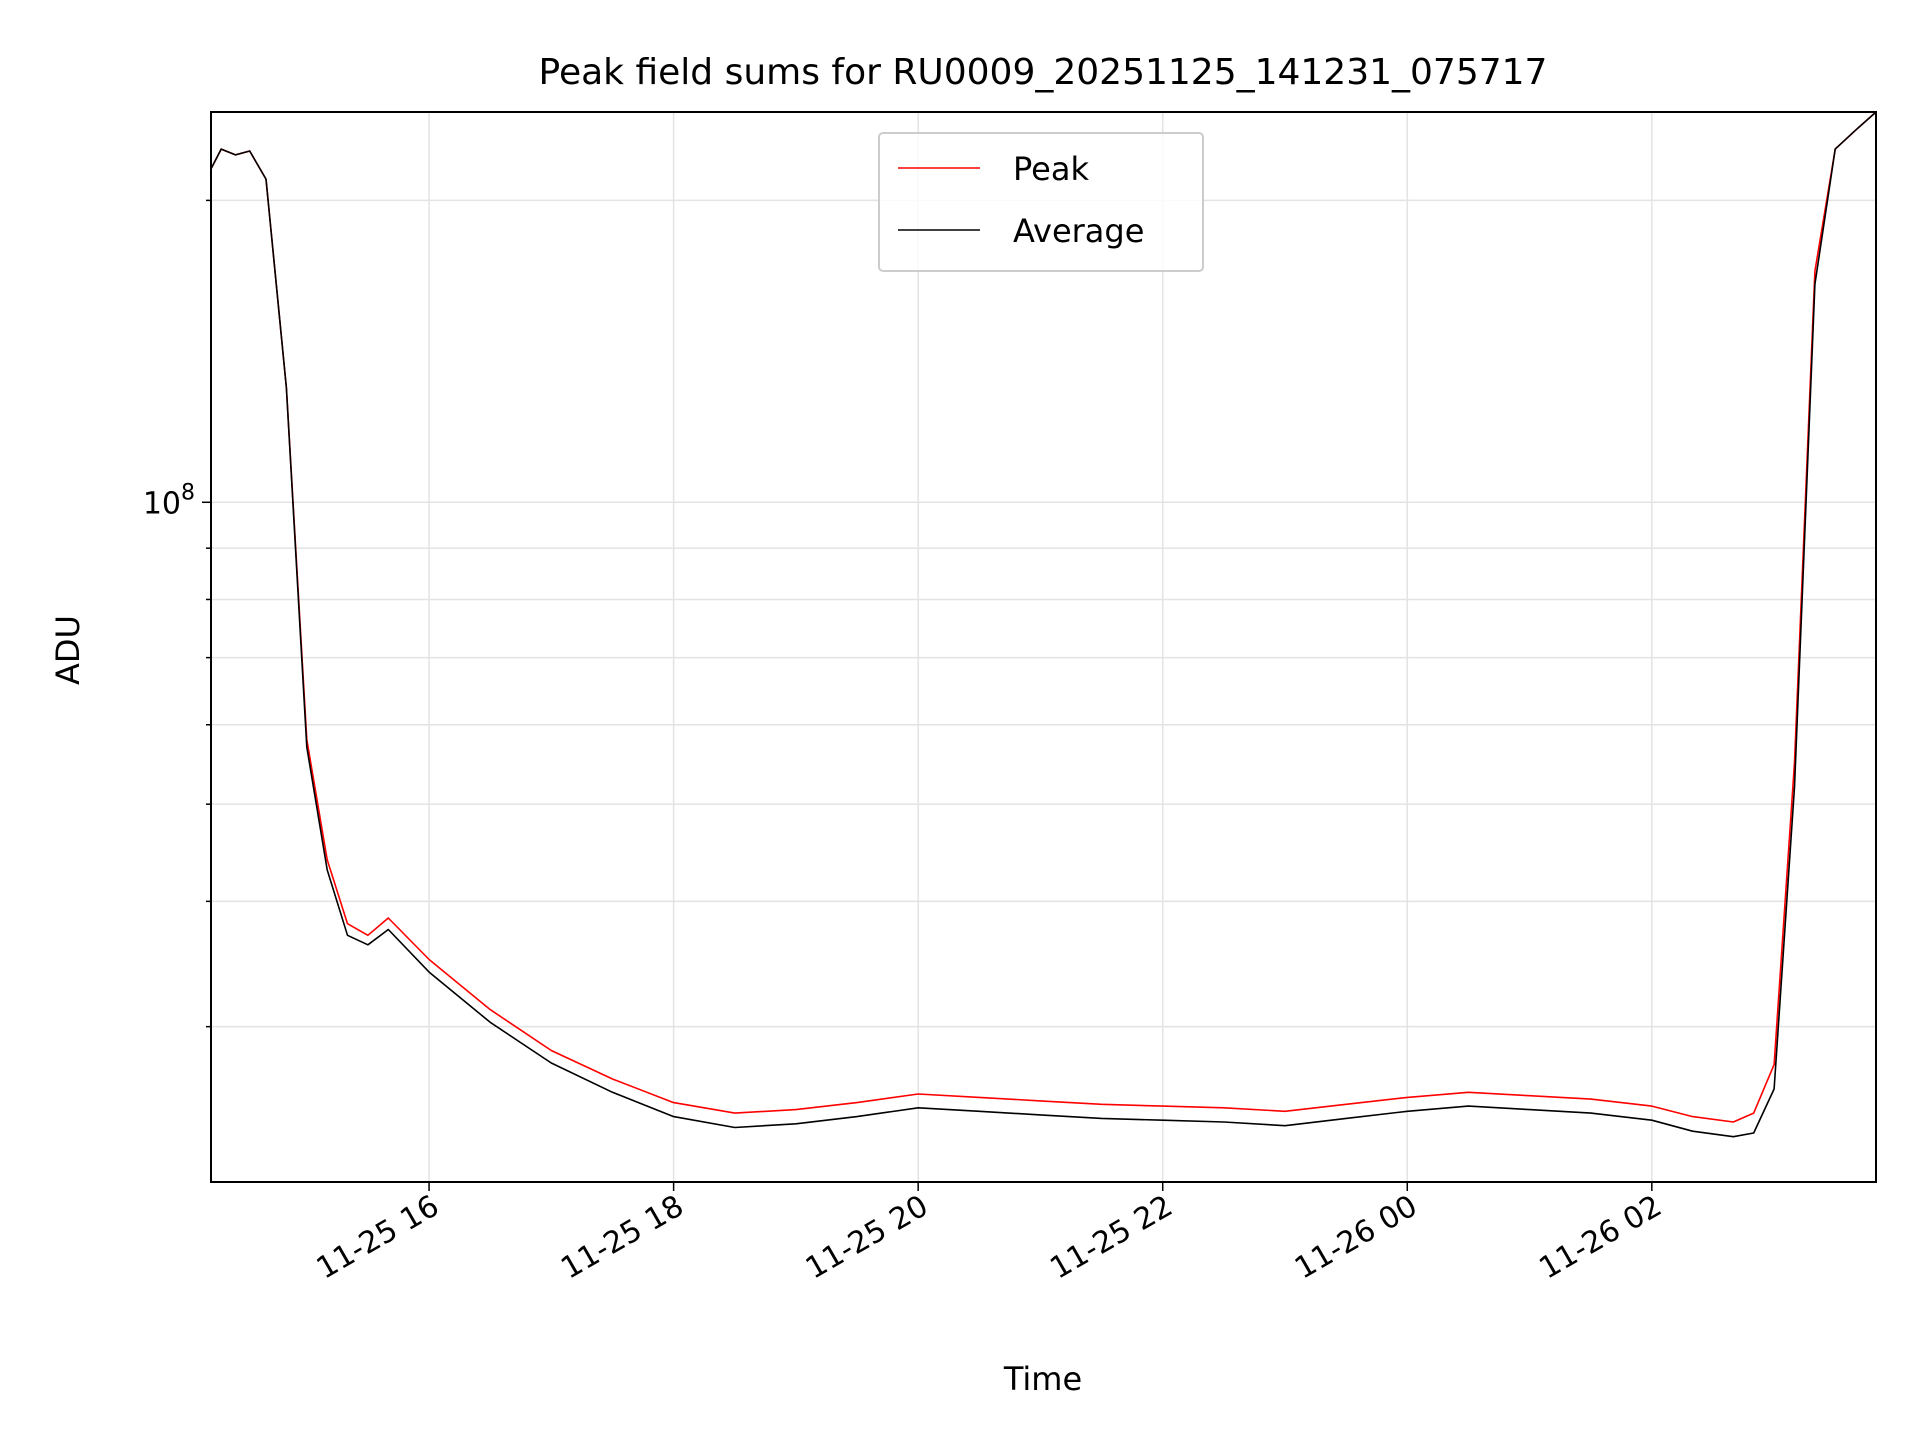 The width and height of the screenshot is (1920, 1440). What do you see at coordinates (68, 650) in the screenshot?
I see `y-axis-label: ADU` at bounding box center [68, 650].